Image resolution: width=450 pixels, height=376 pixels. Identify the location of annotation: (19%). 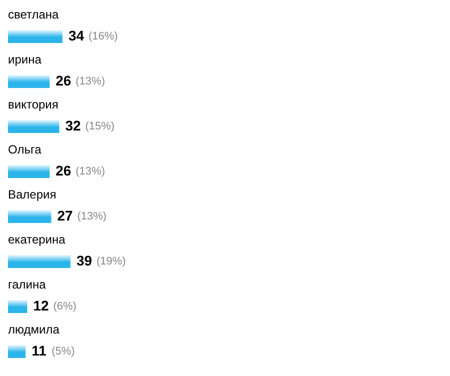
(111, 262).